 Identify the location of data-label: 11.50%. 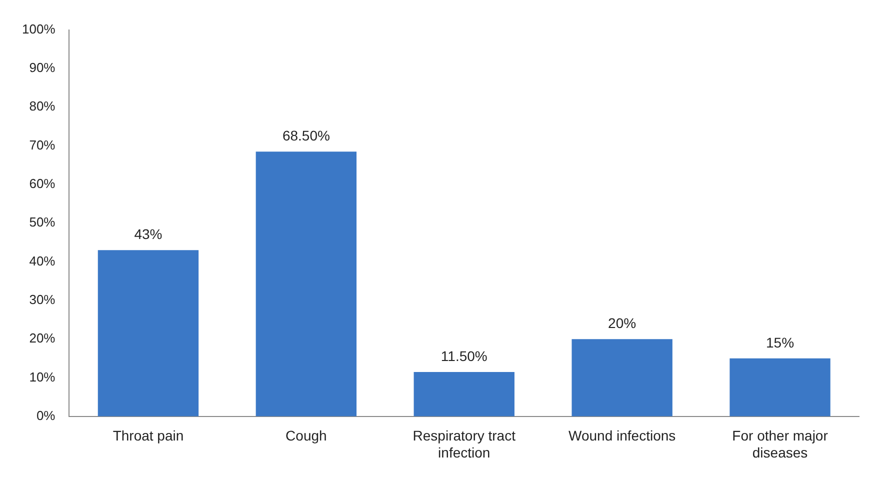
(464, 356).